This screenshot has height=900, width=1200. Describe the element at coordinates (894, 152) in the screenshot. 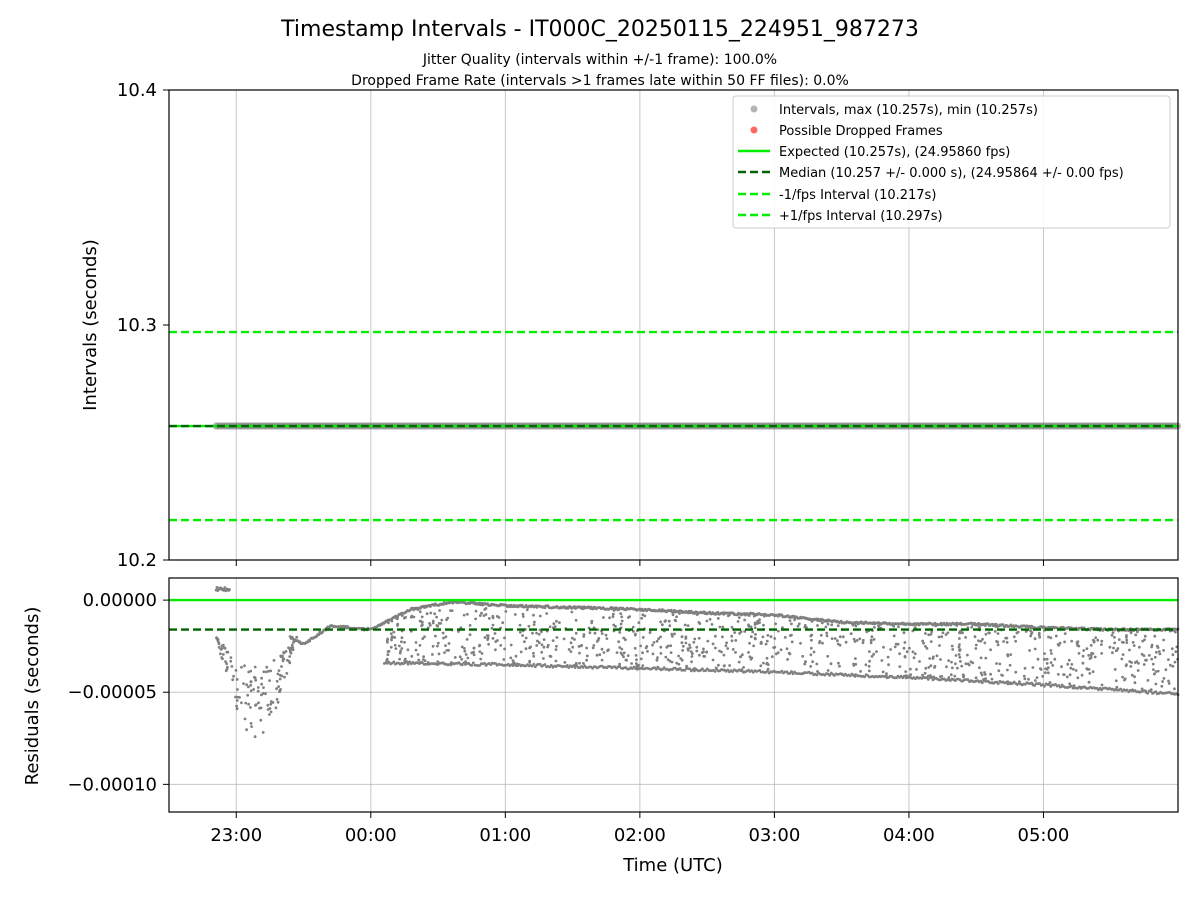

I see `legend-label-expected: Expected (10.257s), (24.95860 fps)` at that location.